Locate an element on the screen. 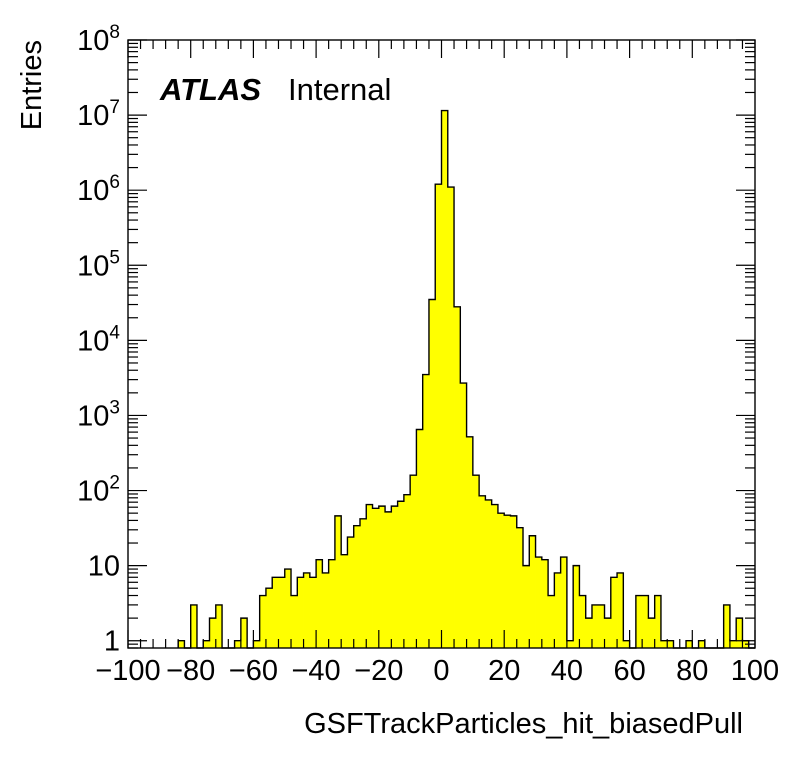 This screenshot has height=772, width=796. y-axis-label: Entries is located at coordinates (32, 85).